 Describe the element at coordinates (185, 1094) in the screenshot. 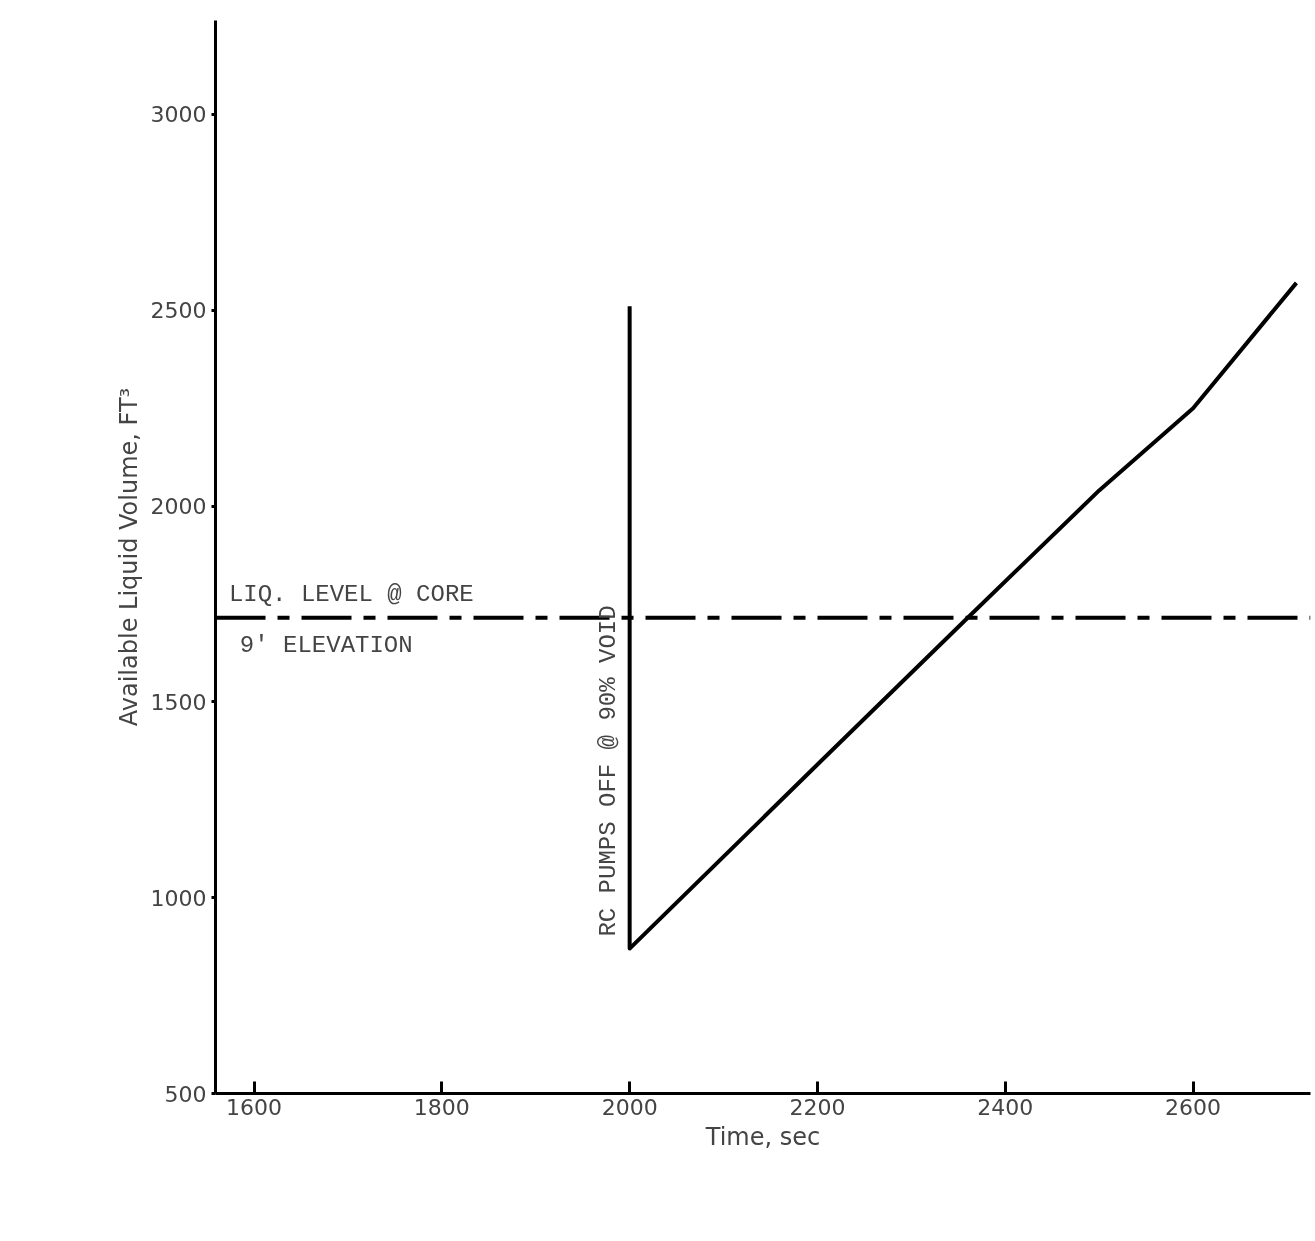

I see `y-tick-label: 500` at that location.